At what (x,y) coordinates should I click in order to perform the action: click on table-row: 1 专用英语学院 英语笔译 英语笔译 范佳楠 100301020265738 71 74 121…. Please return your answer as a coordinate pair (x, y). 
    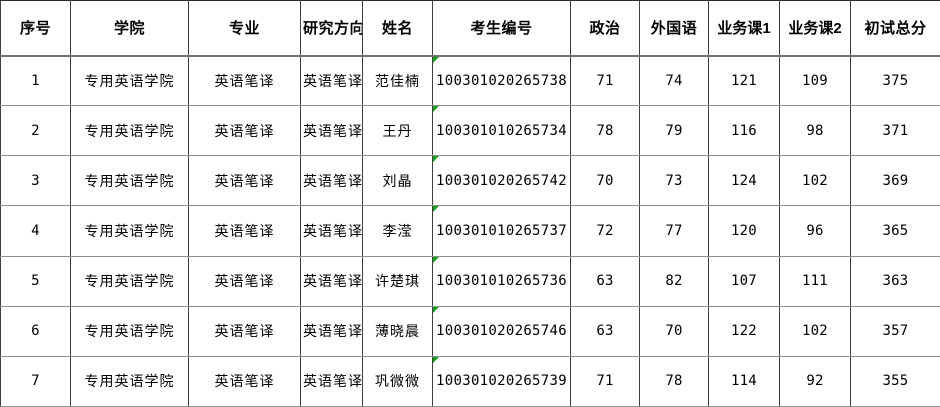
    Looking at the image, I should click on (470, 80).